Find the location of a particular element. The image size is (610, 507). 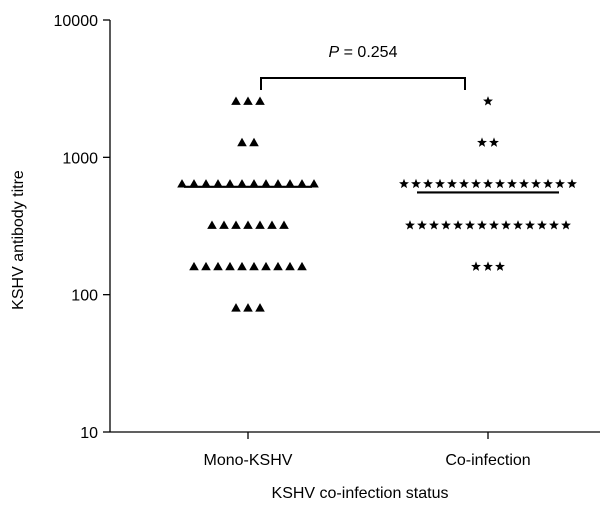

median-lines is located at coordinates (371, 189).